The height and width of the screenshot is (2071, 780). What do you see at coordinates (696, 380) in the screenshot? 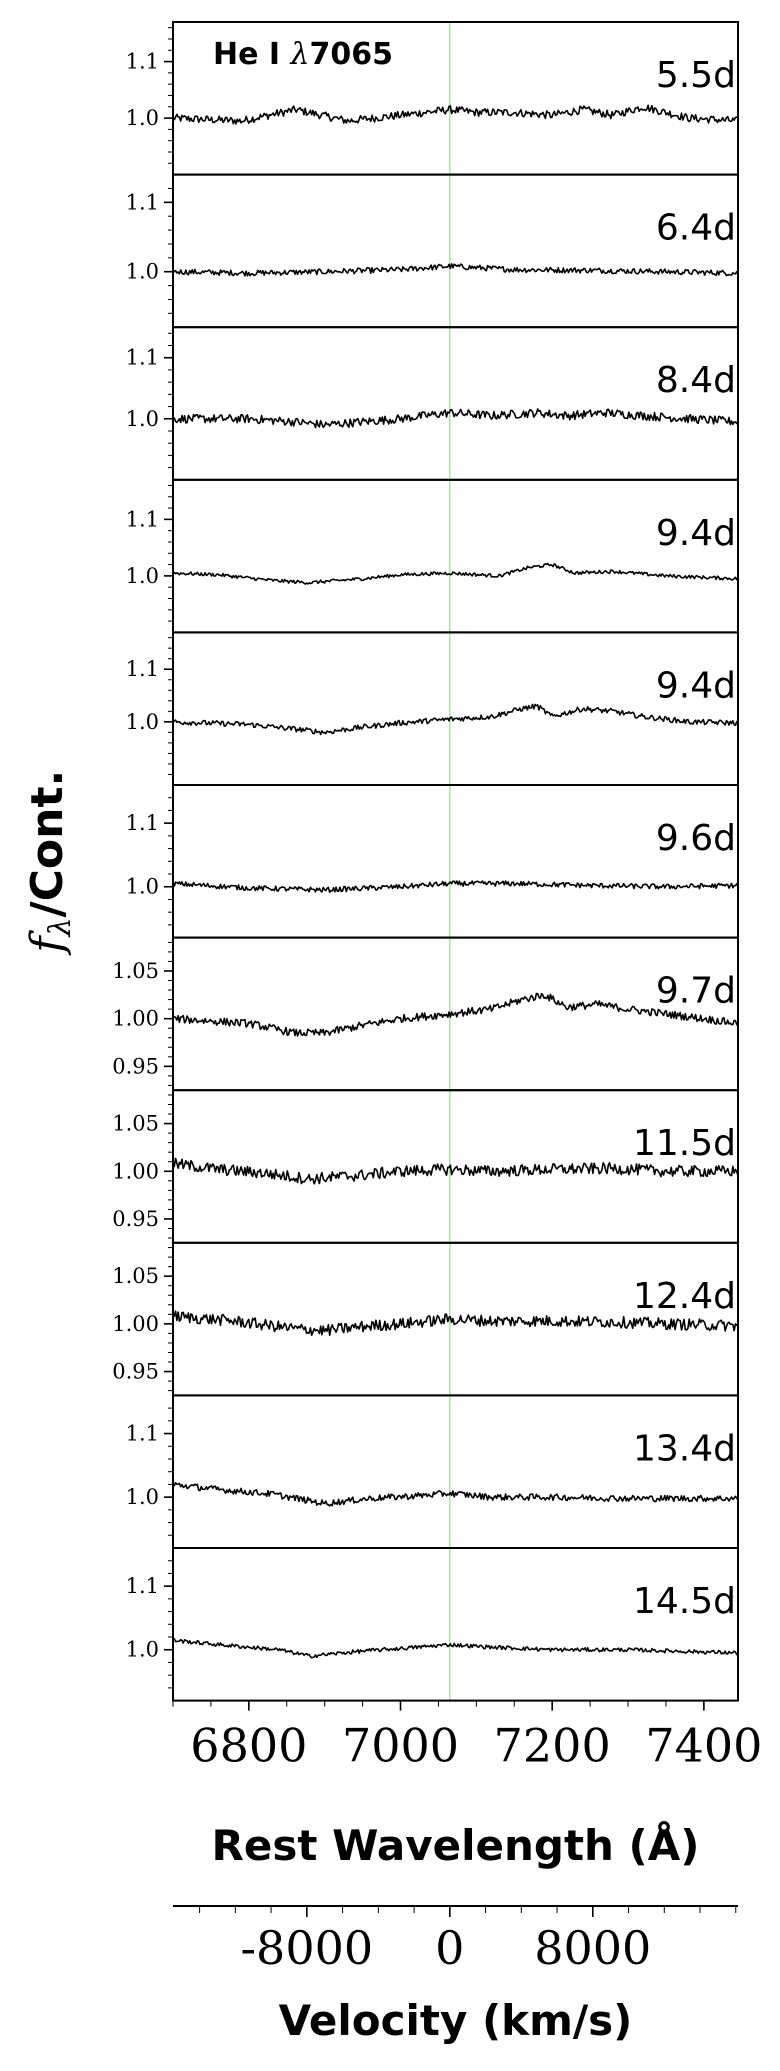
I see `epoch-label: 8.4d` at bounding box center [696, 380].